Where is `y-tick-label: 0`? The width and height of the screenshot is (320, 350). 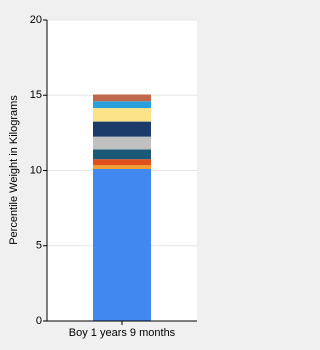 y-tick-label: 0 is located at coordinates (39, 321).